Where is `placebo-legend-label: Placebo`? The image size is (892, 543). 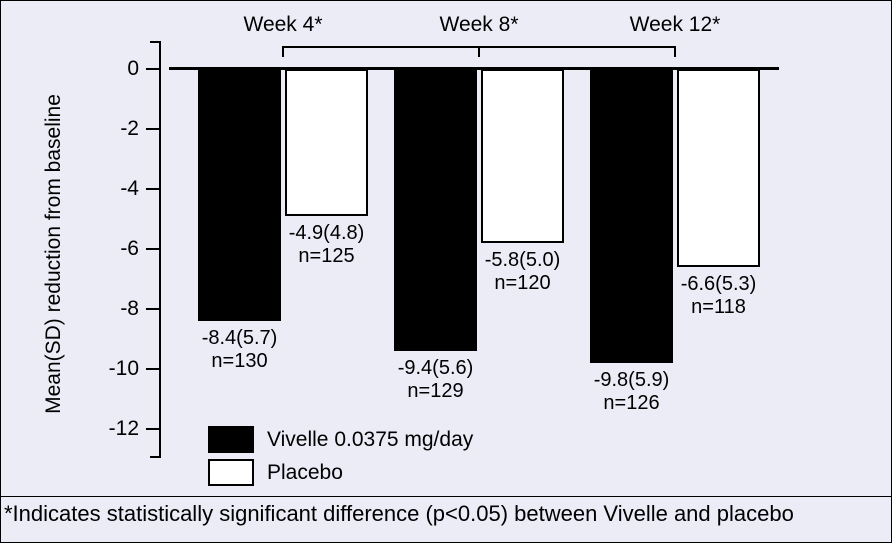 placebo-legend-label: Placebo is located at coordinates (305, 472).